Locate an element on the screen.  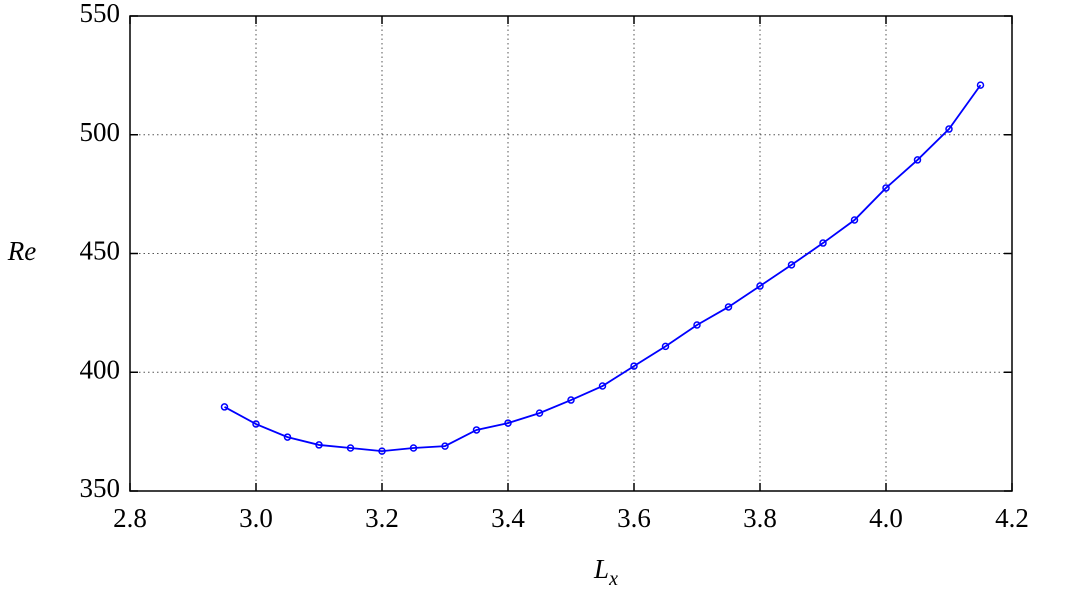
x-tick-label: 4.2 is located at coordinates (1012, 518).